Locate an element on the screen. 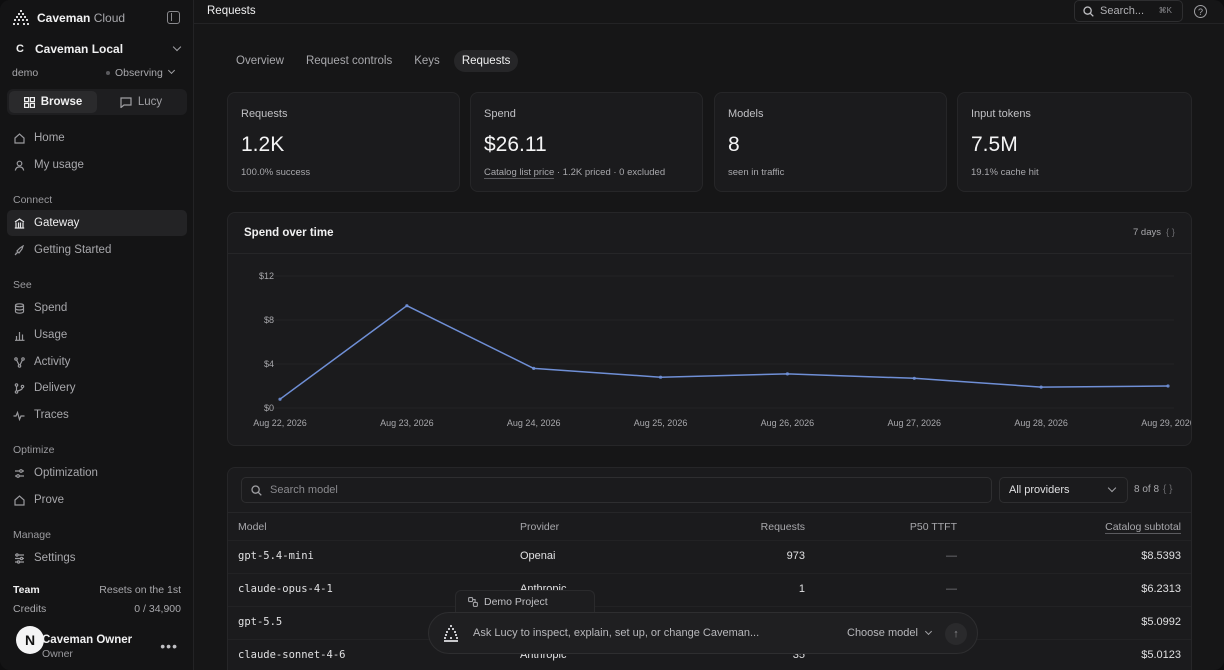  project-context-tag: Demo Project is located at coordinates (525, 601).